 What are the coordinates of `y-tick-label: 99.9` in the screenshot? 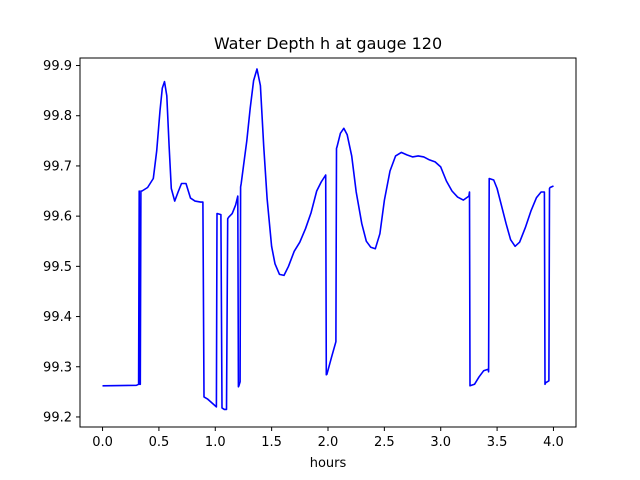 It's located at (57, 66).